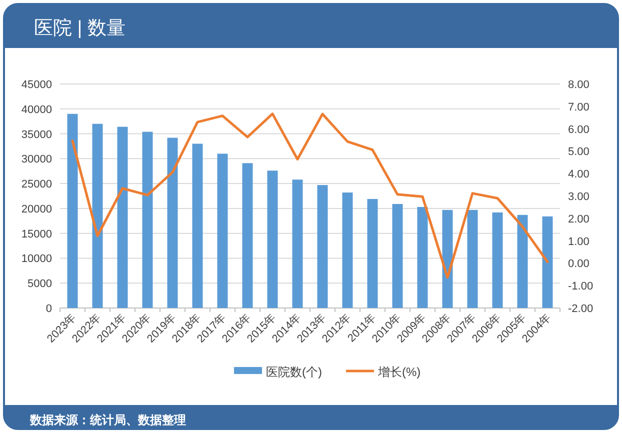 This screenshot has width=622, height=433. I want to click on legend-label: 增长(%), so click(399, 372).